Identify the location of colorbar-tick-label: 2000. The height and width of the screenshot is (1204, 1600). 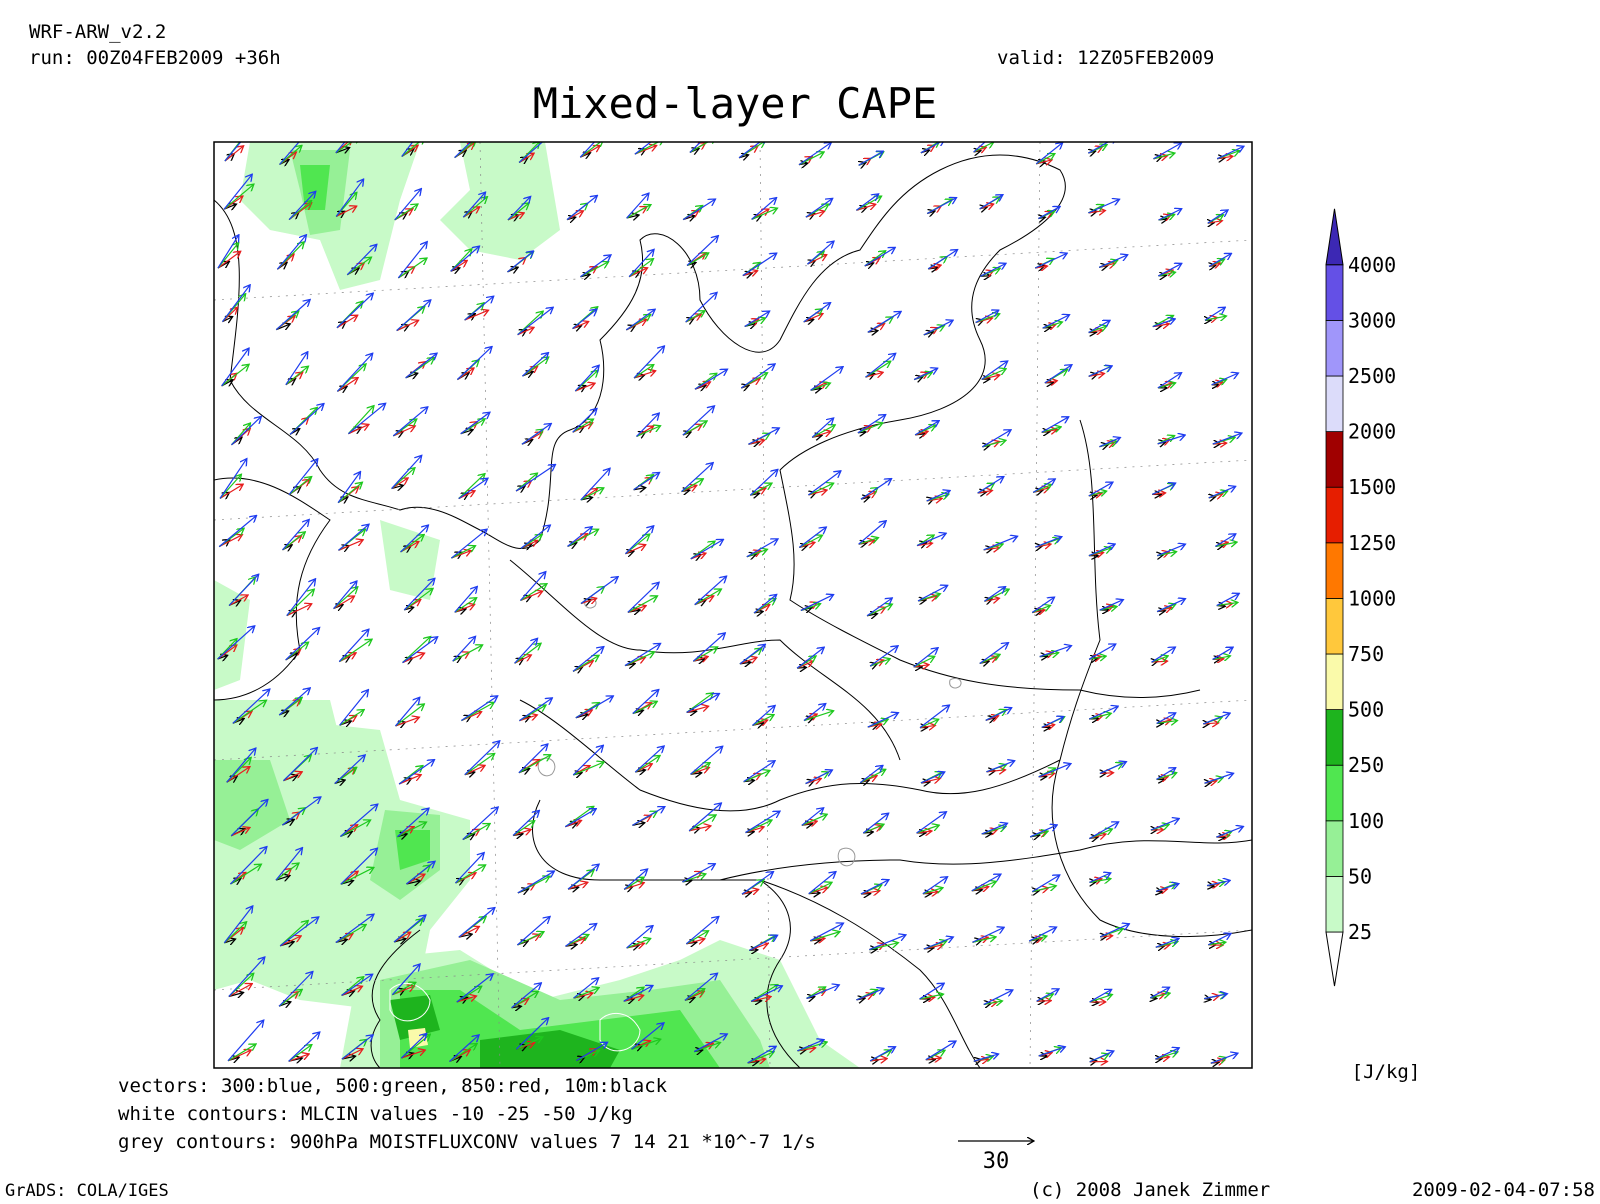
(1372, 432).